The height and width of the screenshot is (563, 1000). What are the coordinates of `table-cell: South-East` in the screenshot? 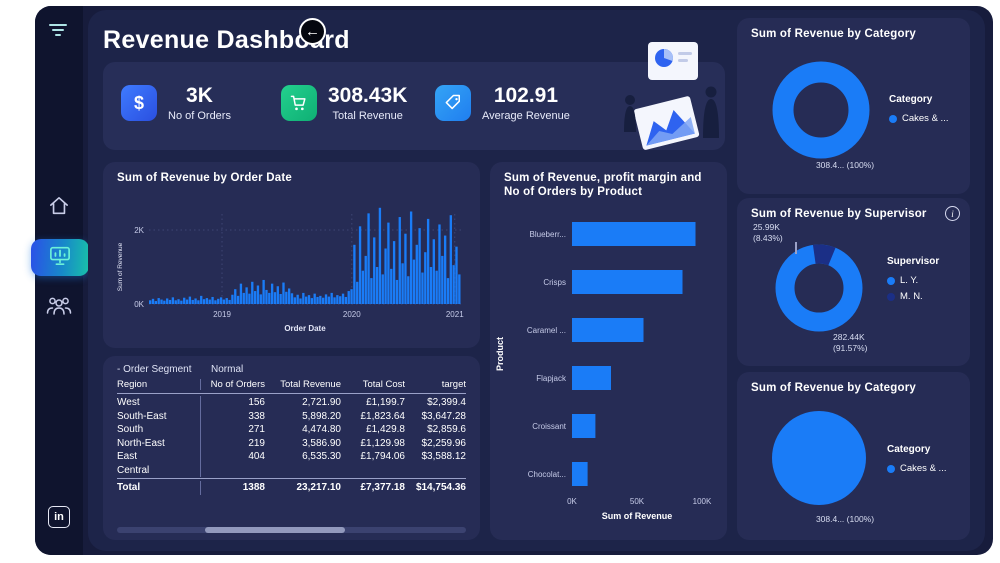 It's located at (159, 416).